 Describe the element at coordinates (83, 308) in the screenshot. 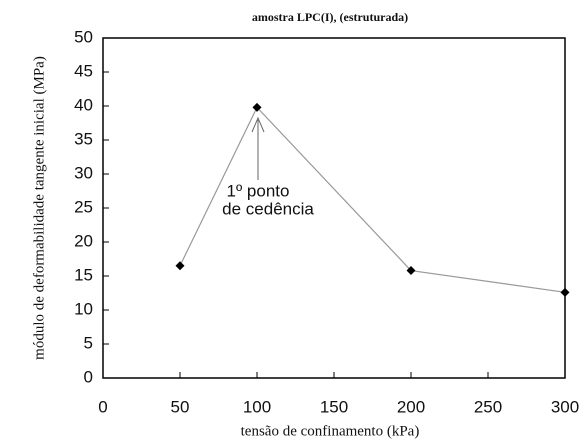

I see `y-tick-label: 10` at that location.